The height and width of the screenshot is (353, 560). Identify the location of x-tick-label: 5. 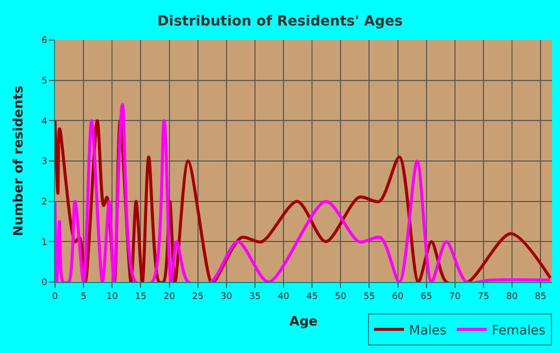
(83, 297).